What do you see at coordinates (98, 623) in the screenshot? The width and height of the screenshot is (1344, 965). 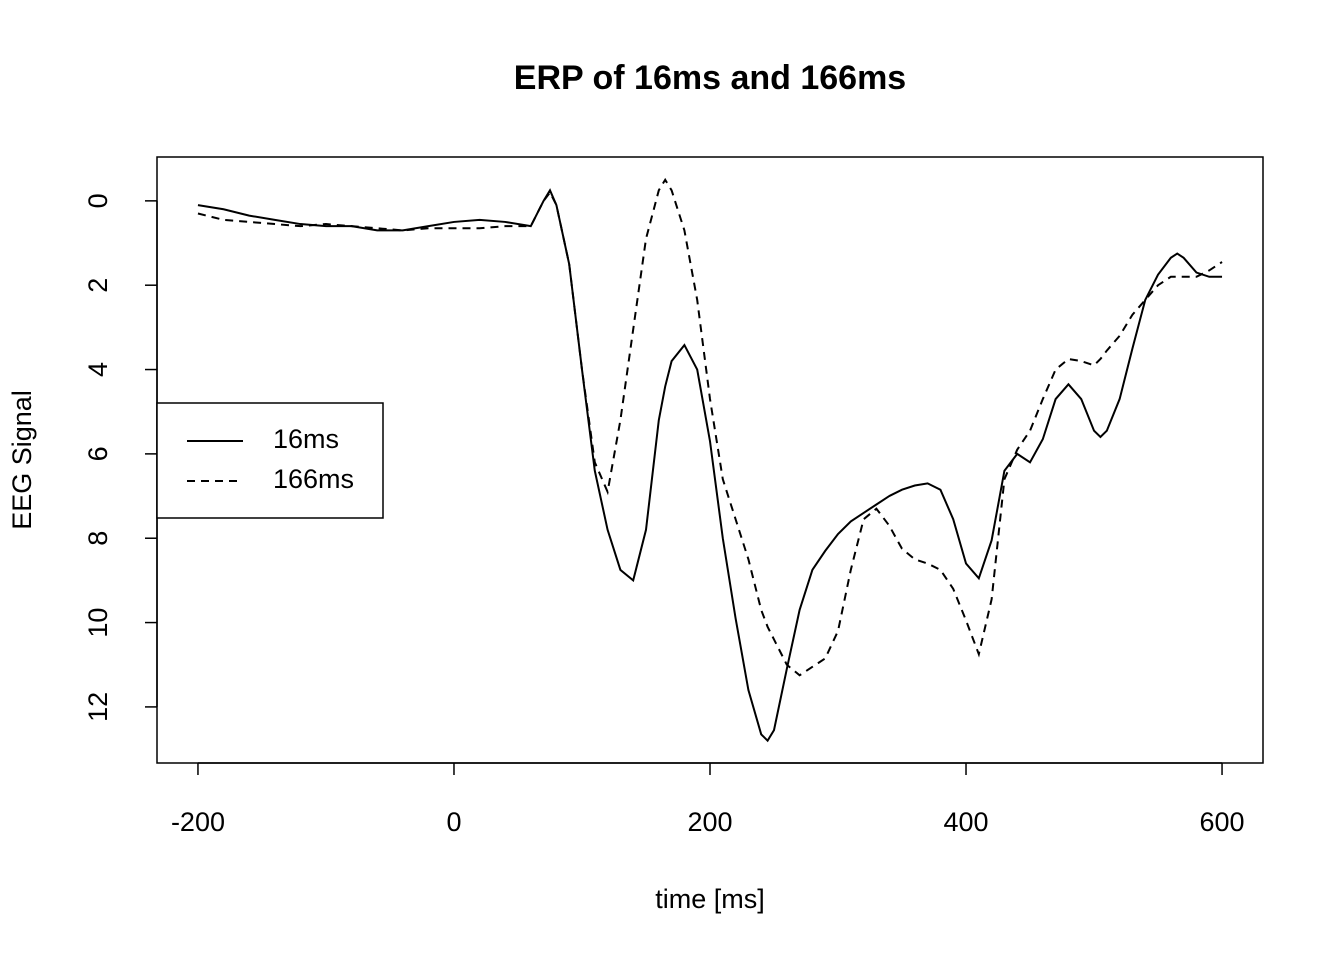 I see `y-tick-label: 10` at bounding box center [98, 623].